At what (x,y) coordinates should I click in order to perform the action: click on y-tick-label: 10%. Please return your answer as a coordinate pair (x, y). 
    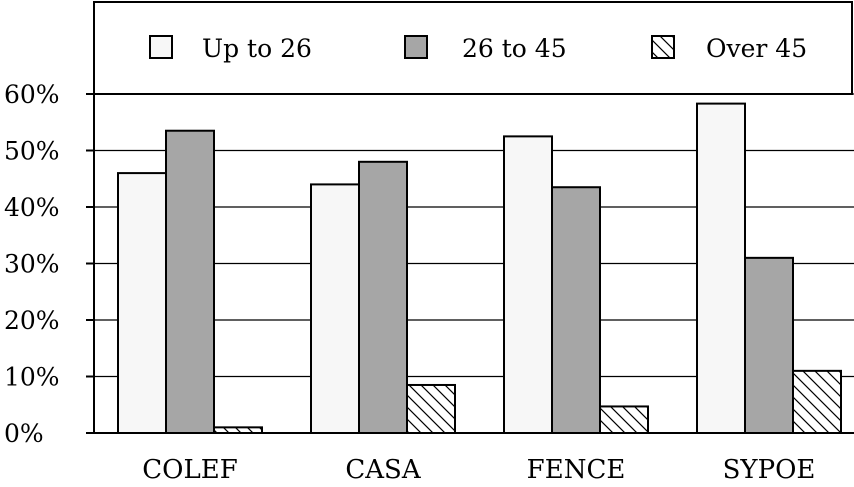
    Looking at the image, I should click on (32, 377).